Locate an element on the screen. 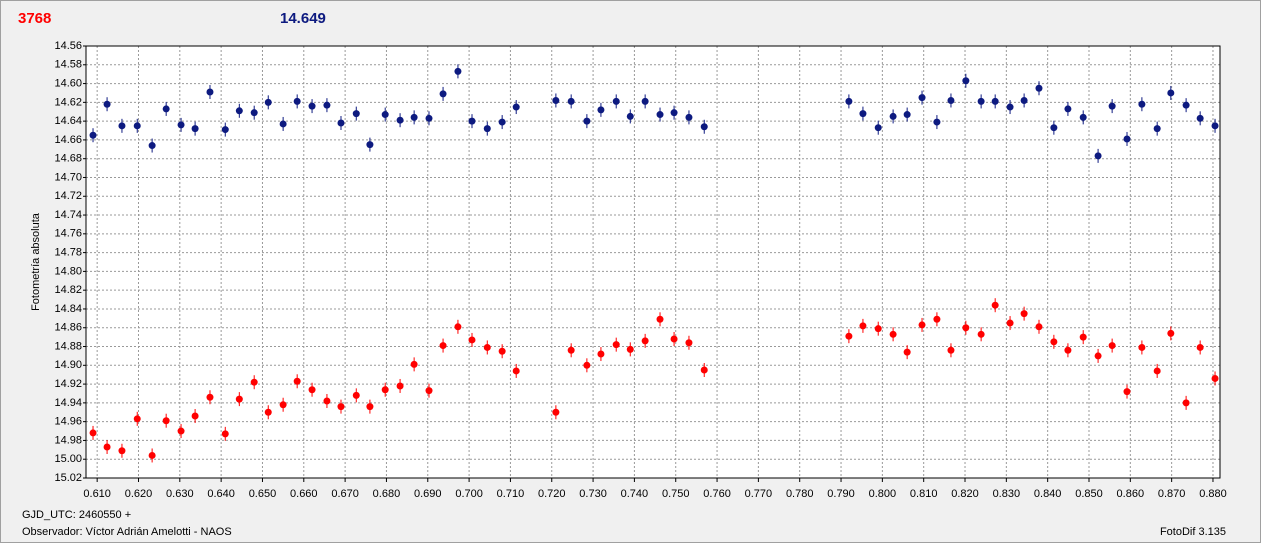 The image size is (1262, 549). y-tick-label: 14.78 is located at coordinates (68, 253).